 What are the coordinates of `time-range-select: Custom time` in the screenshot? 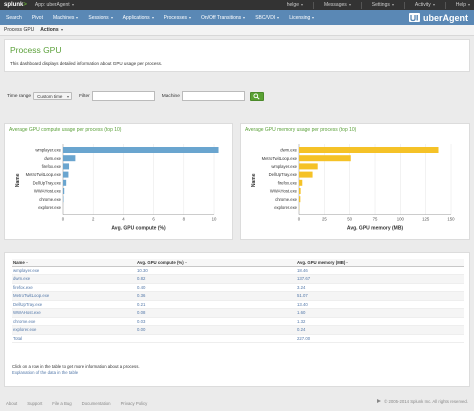 It's located at (53, 96).